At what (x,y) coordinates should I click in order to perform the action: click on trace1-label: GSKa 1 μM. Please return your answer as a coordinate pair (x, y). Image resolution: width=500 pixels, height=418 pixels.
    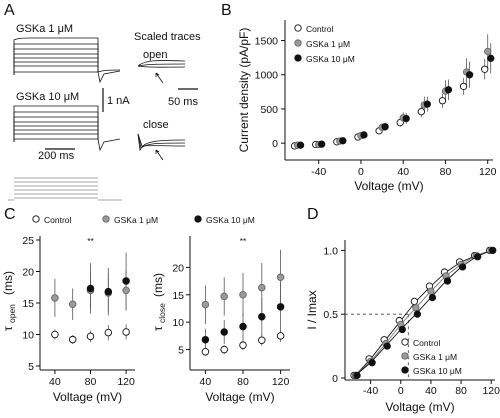
    Looking at the image, I should click on (44, 29).